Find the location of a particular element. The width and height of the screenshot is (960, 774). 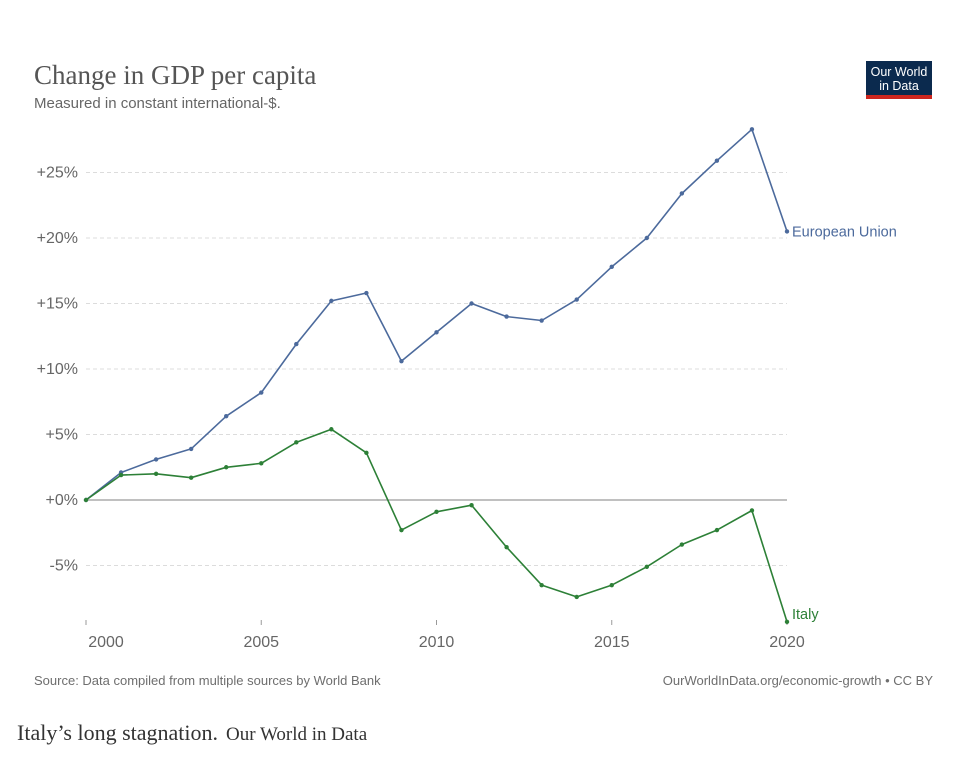

x-tick-label: 2020 is located at coordinates (787, 642).